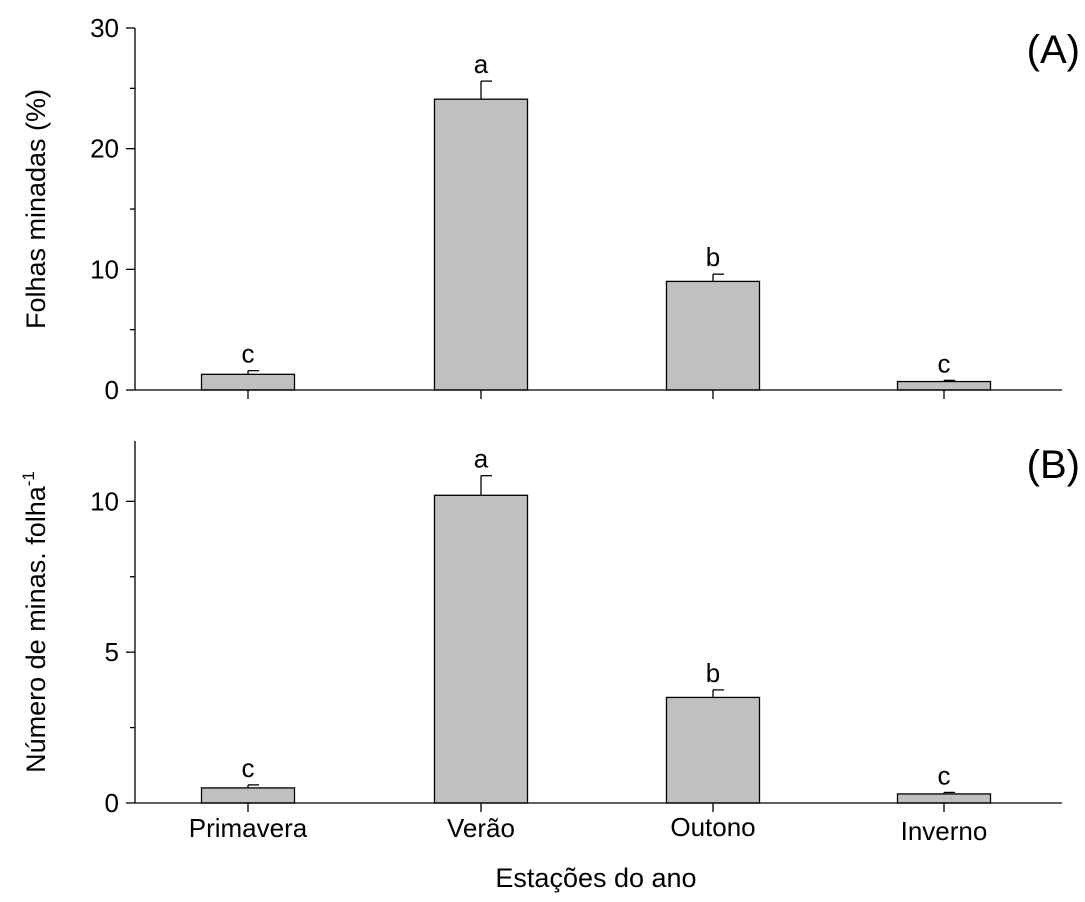  Describe the element at coordinates (104, 269) in the screenshot. I see `y-tick-label-a-1: 10` at that location.